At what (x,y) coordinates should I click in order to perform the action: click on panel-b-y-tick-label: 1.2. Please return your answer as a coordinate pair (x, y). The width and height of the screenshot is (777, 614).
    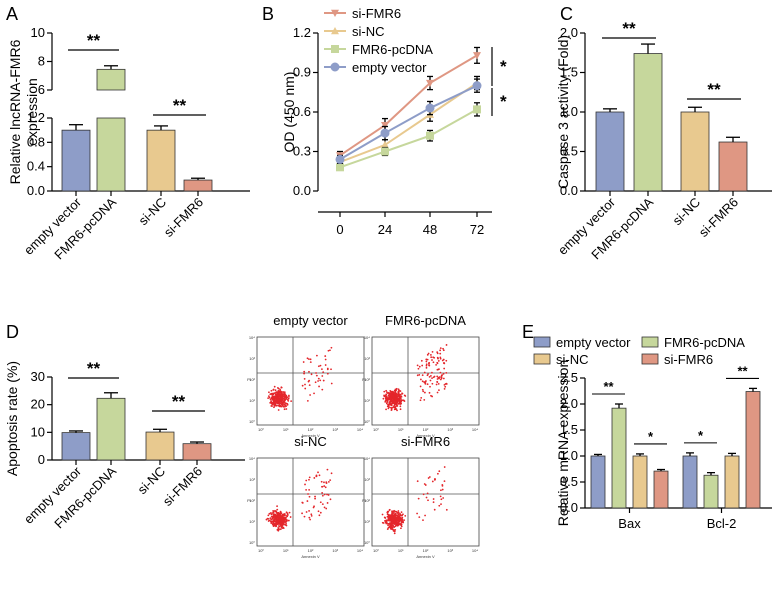
    Looking at the image, I should click on (302, 32).